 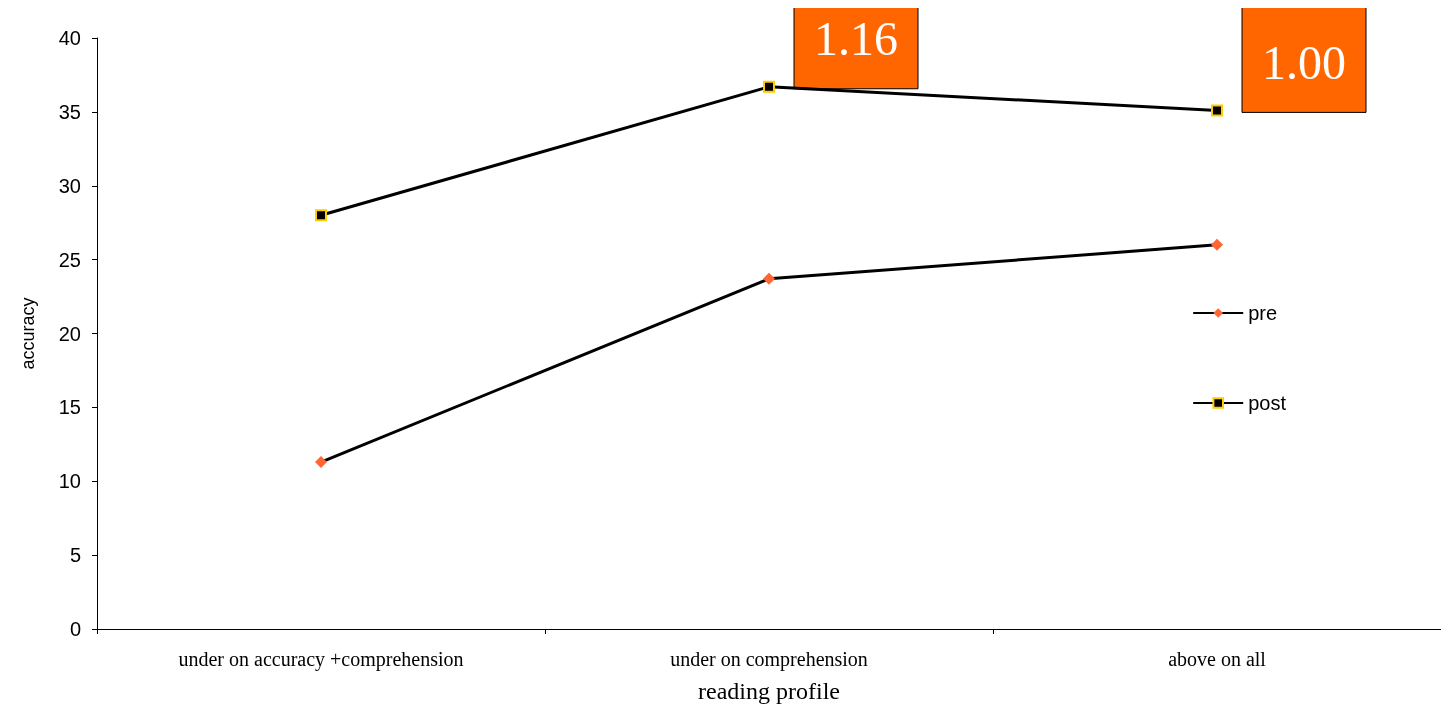 I want to click on annotation: 1.00, so click(x=1304, y=62).